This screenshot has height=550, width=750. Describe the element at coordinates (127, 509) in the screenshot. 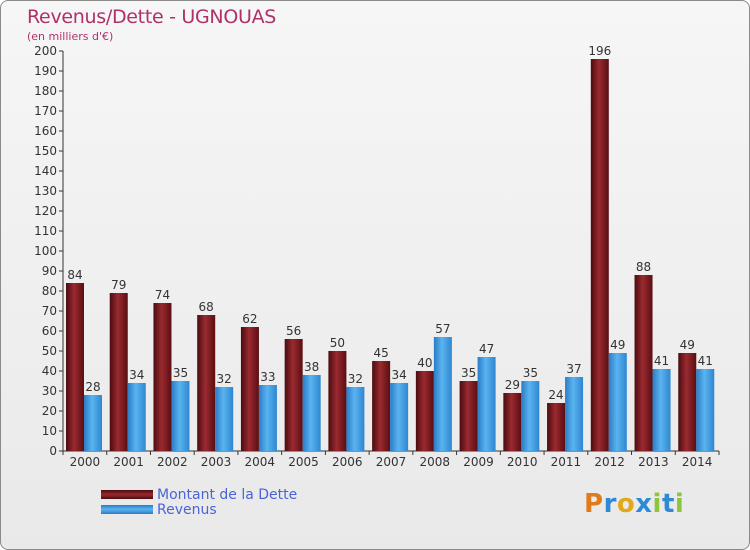

I see `legend-swatch-revenue` at that location.